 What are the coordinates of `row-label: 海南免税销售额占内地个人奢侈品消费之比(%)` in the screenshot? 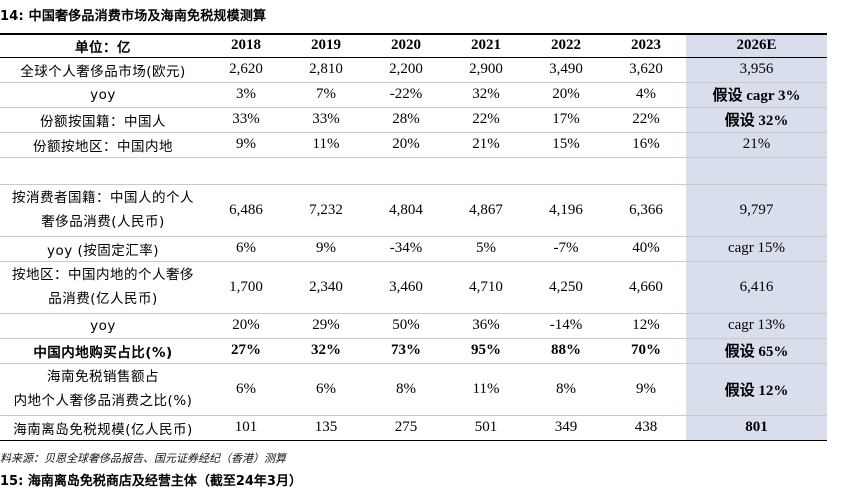 It's located at (103, 389).